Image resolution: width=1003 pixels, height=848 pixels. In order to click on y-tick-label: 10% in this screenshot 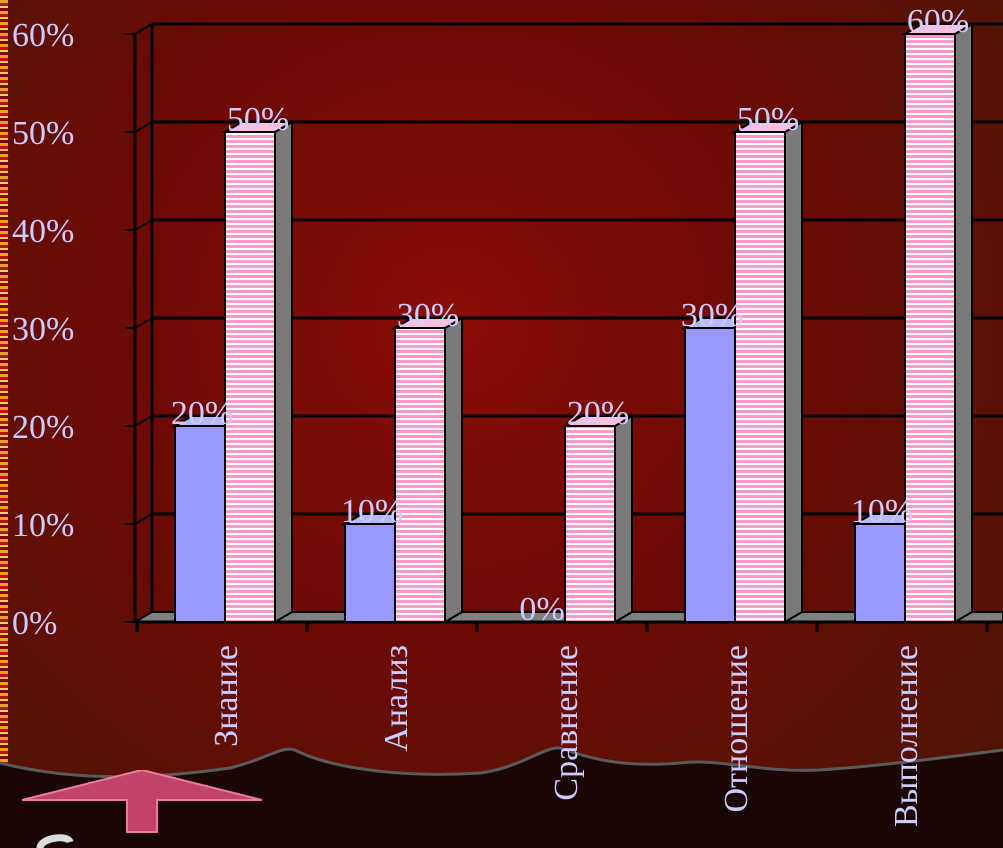, I will do `click(43, 525)`.